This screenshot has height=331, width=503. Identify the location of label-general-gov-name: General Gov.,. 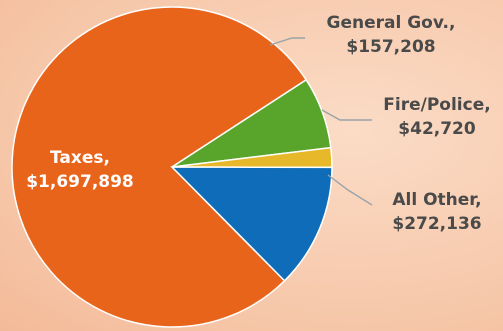
(391, 23).